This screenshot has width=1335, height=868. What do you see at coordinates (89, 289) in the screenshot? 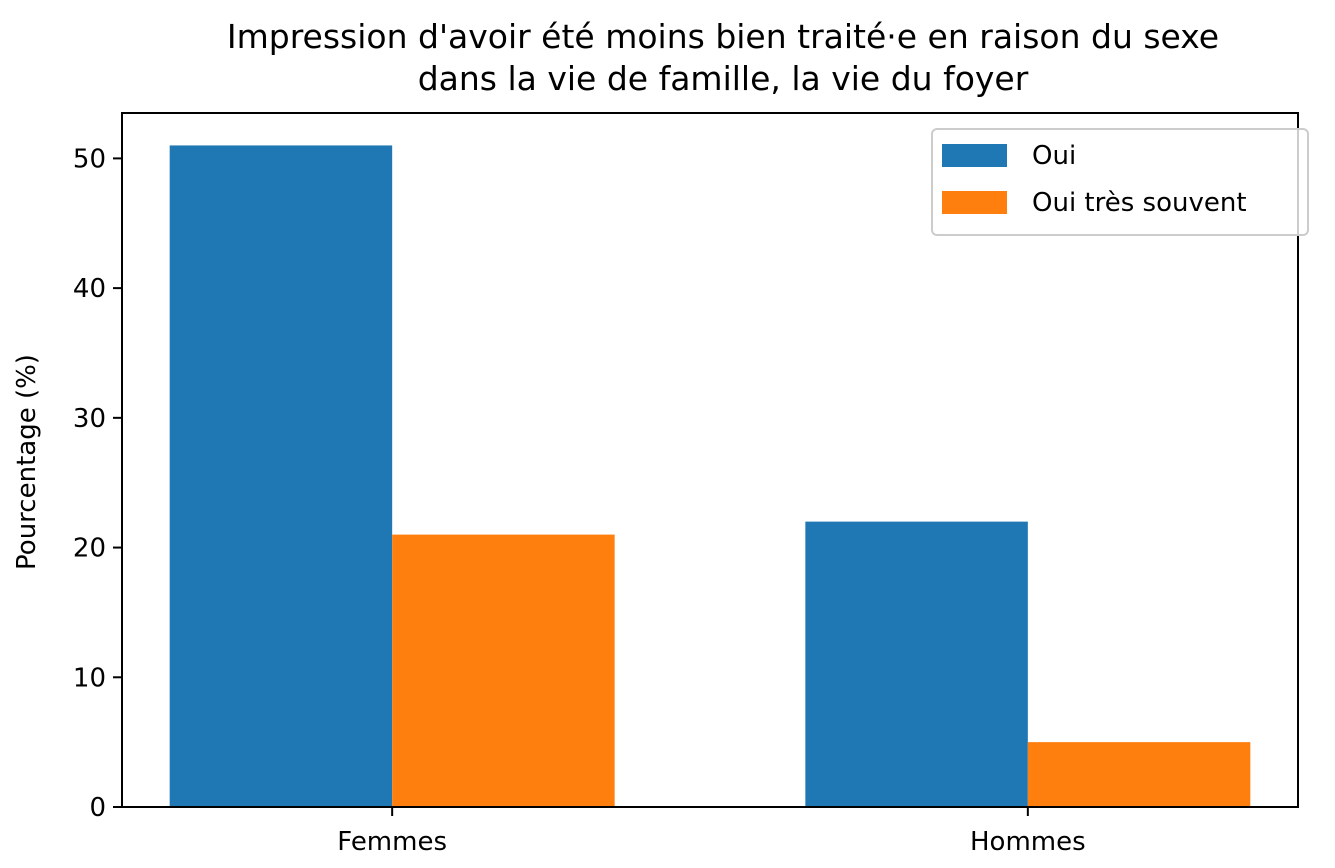
I see `y-tick-label: 40` at bounding box center [89, 289].